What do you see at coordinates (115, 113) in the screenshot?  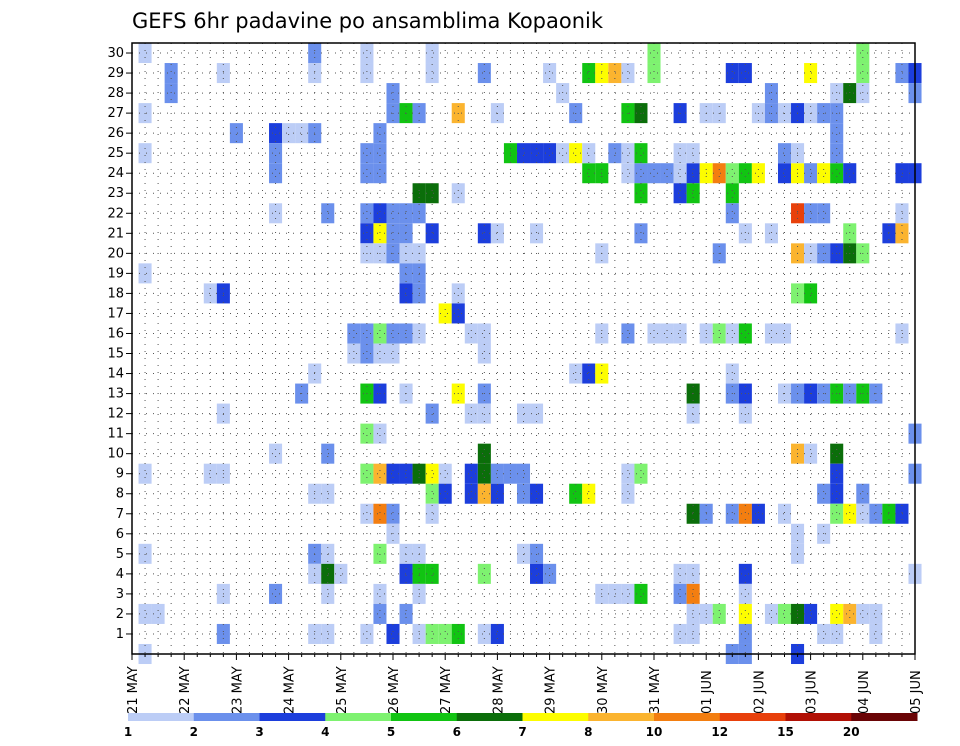 I see `y-tick-label: 27` at bounding box center [115, 113].